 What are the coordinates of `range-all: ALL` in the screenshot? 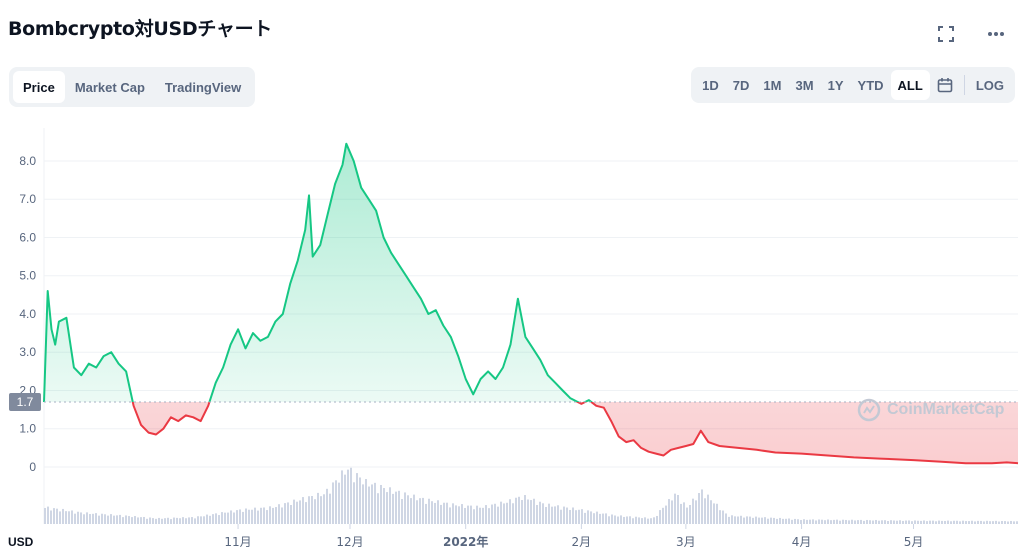 It's located at (910, 85).